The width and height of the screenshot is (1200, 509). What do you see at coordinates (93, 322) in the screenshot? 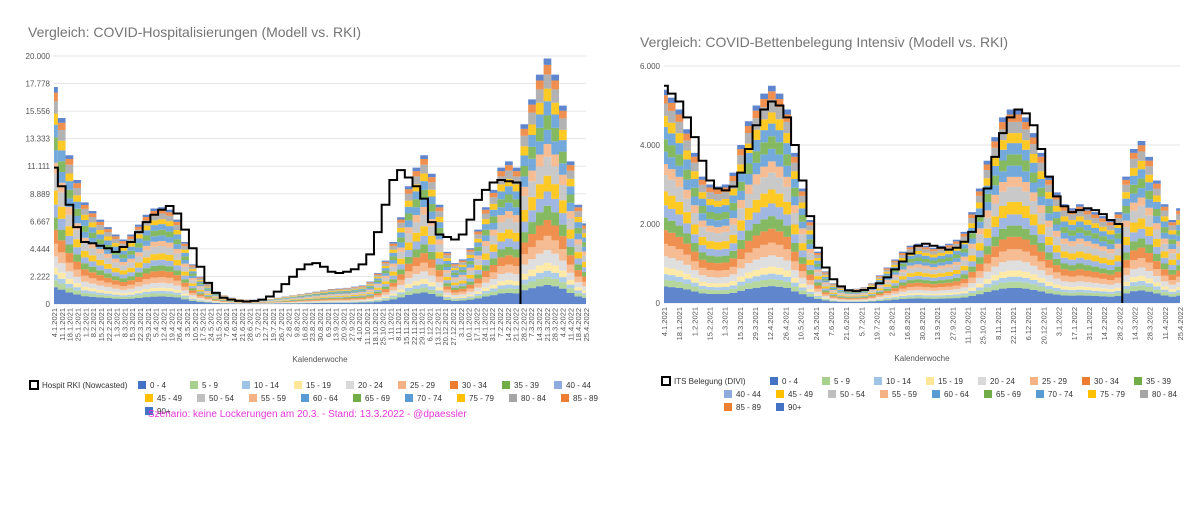
I see `x-tick-label: 8.2.2021` at bounding box center [93, 322].